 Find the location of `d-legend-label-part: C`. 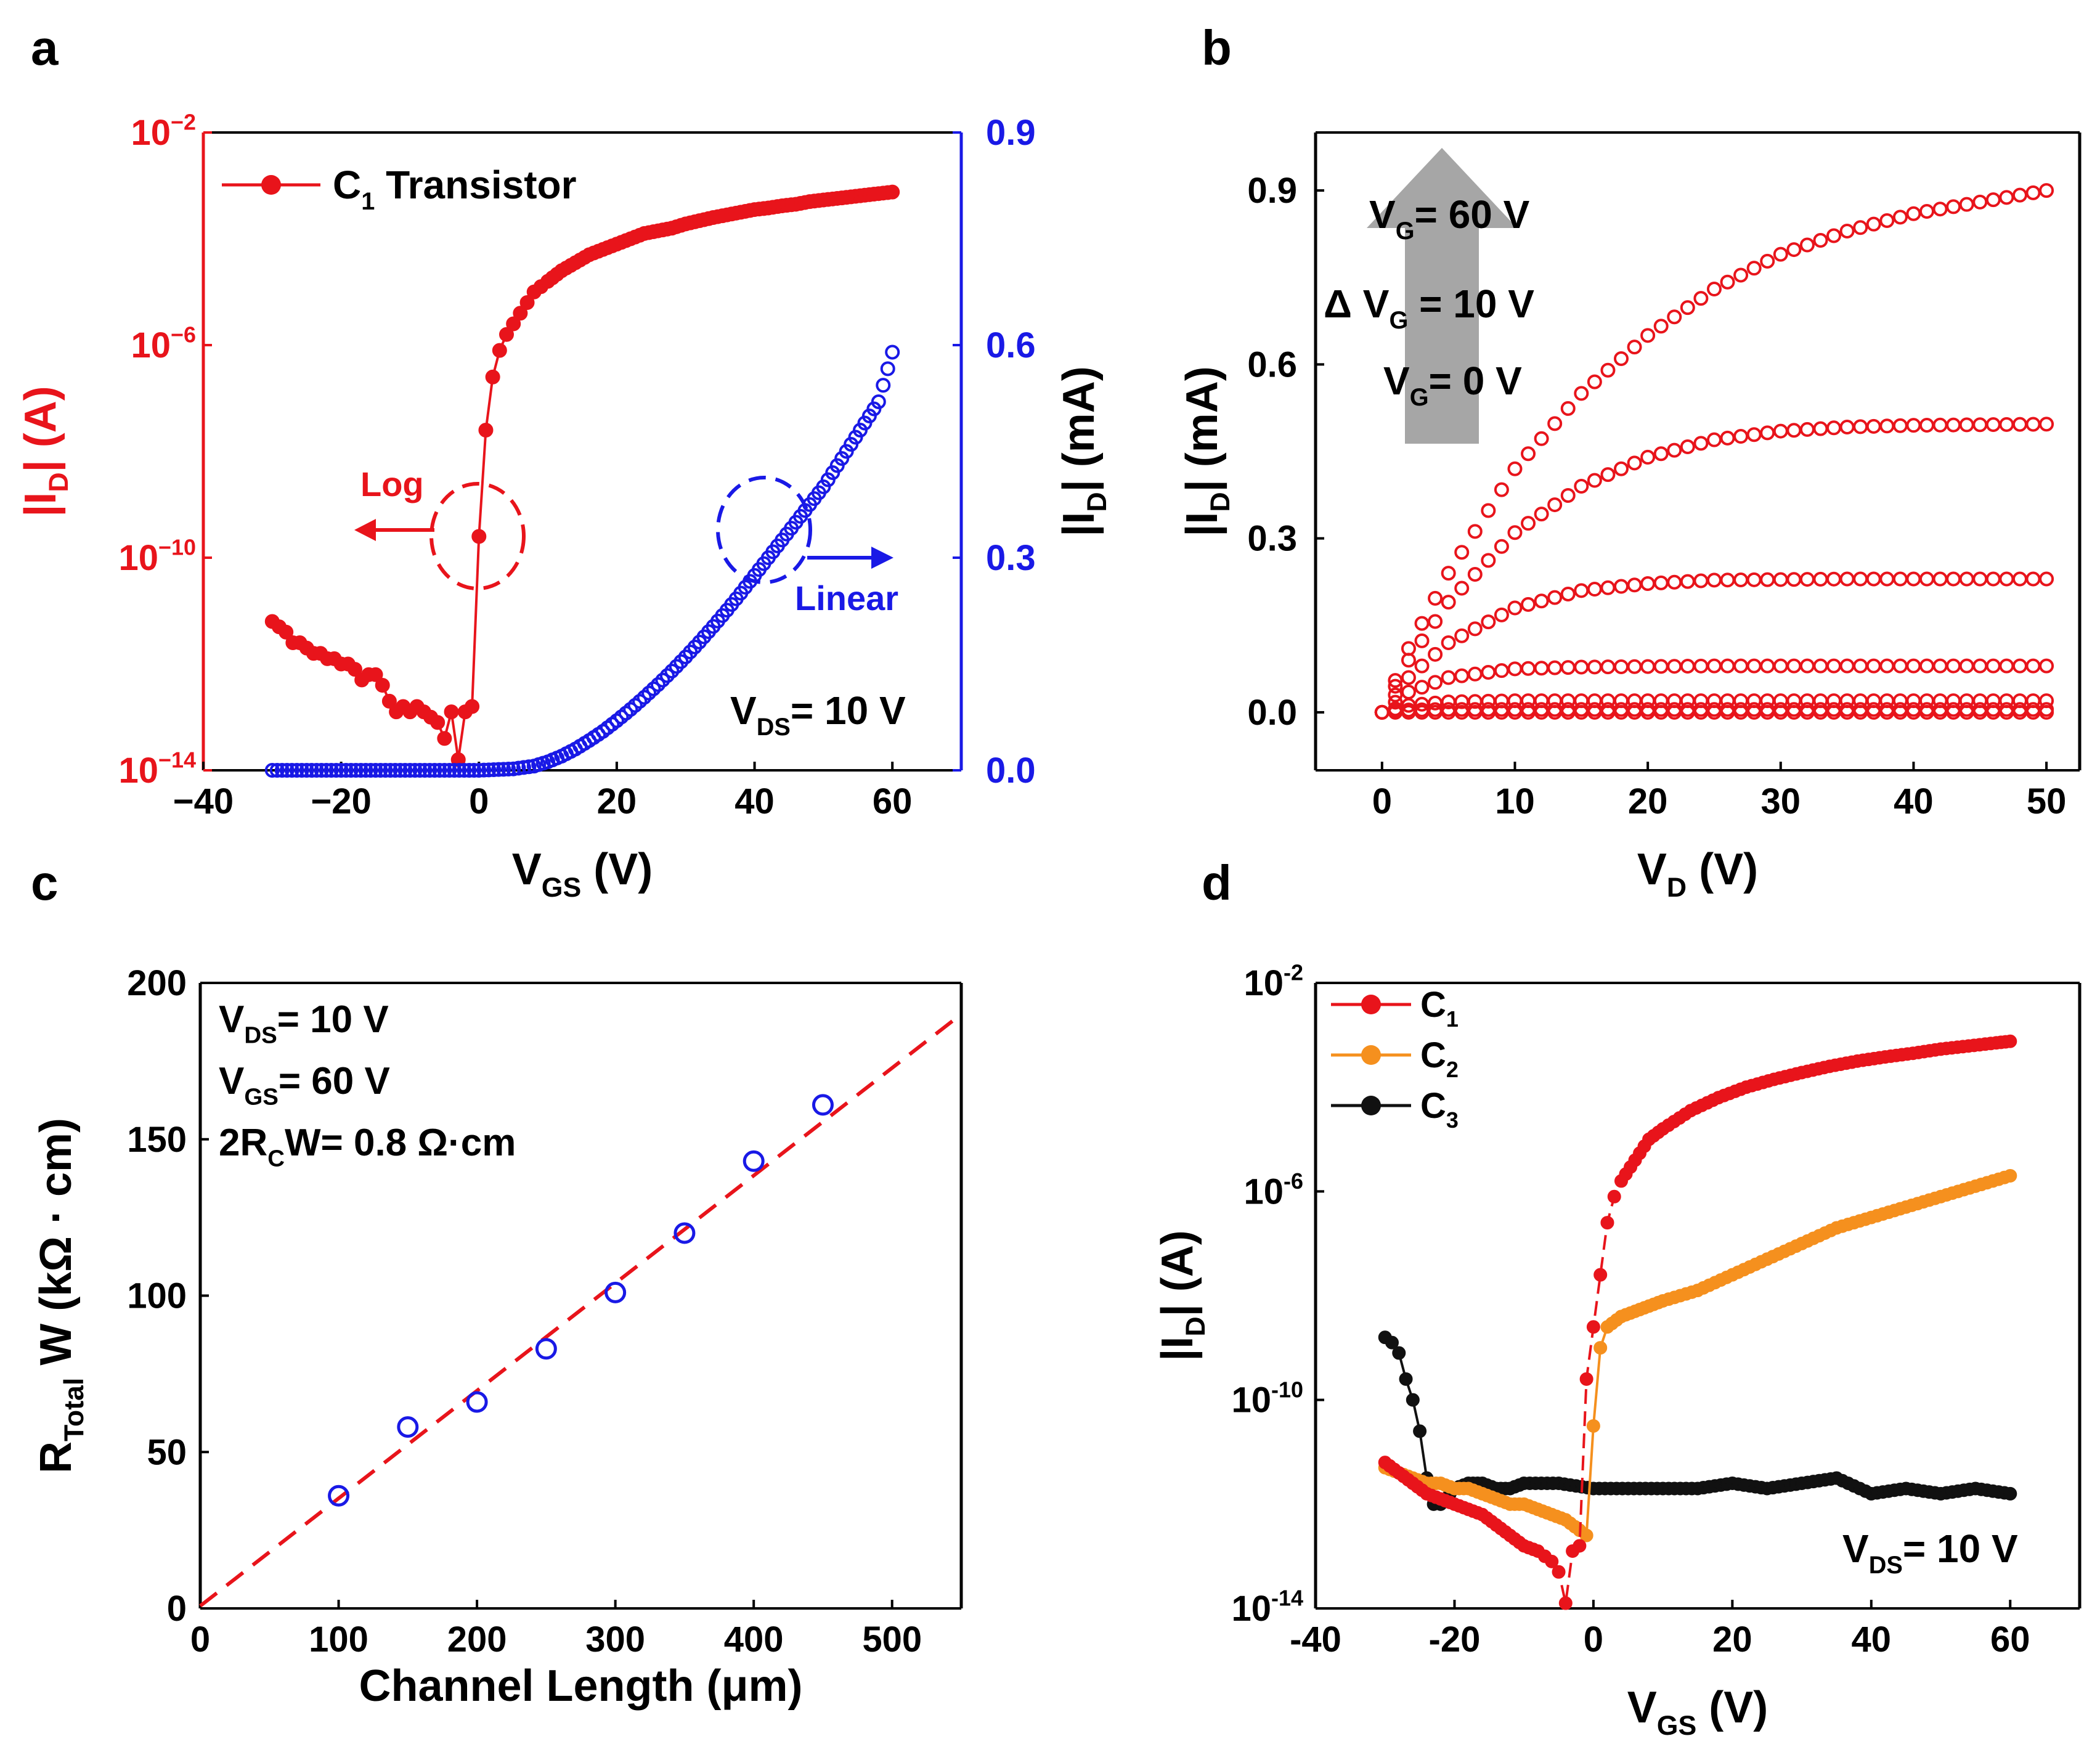

d-legend-label-part: C is located at coordinates (1433, 1106).